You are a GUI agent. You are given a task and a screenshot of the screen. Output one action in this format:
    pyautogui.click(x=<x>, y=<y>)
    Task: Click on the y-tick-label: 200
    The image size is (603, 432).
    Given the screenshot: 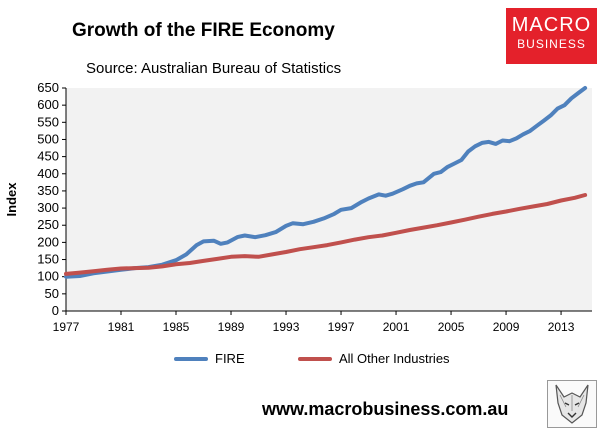 What is the action you would take?
    pyautogui.click(x=48, y=241)
    